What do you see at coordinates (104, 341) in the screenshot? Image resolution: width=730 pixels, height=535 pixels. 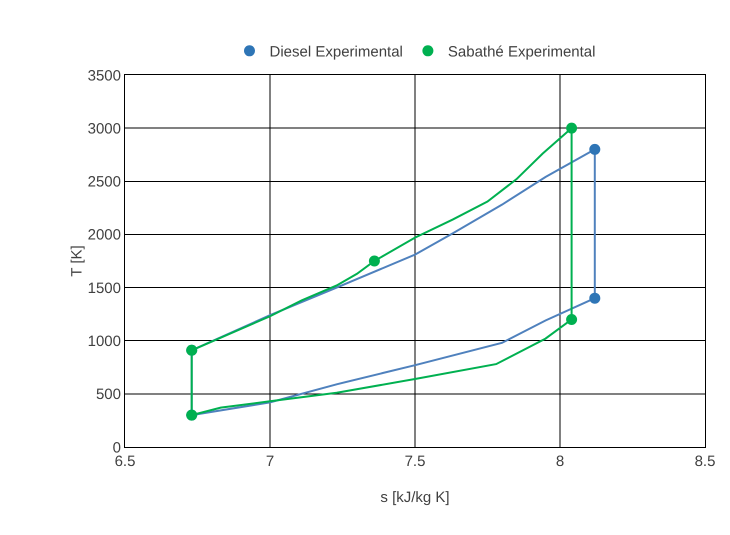 I see `y-tick-label: 1000` at bounding box center [104, 341].